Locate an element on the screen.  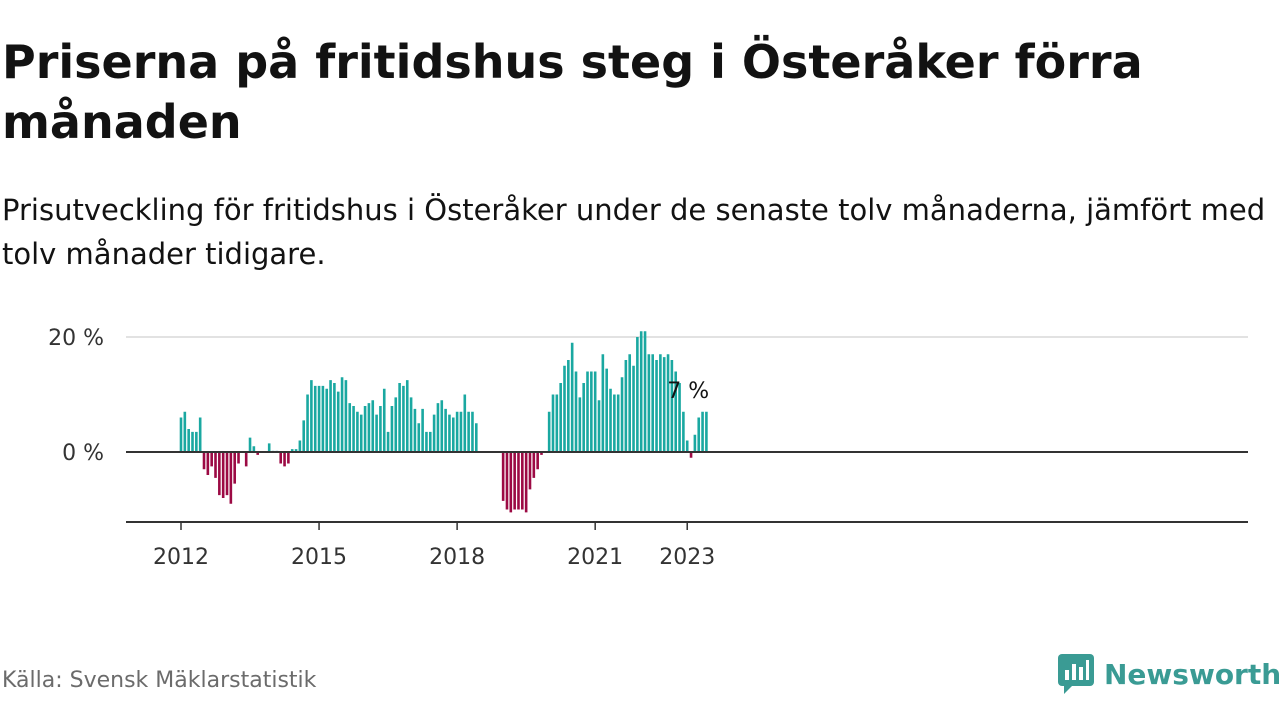
y-tick-label: 20 % is located at coordinates (76, 338).